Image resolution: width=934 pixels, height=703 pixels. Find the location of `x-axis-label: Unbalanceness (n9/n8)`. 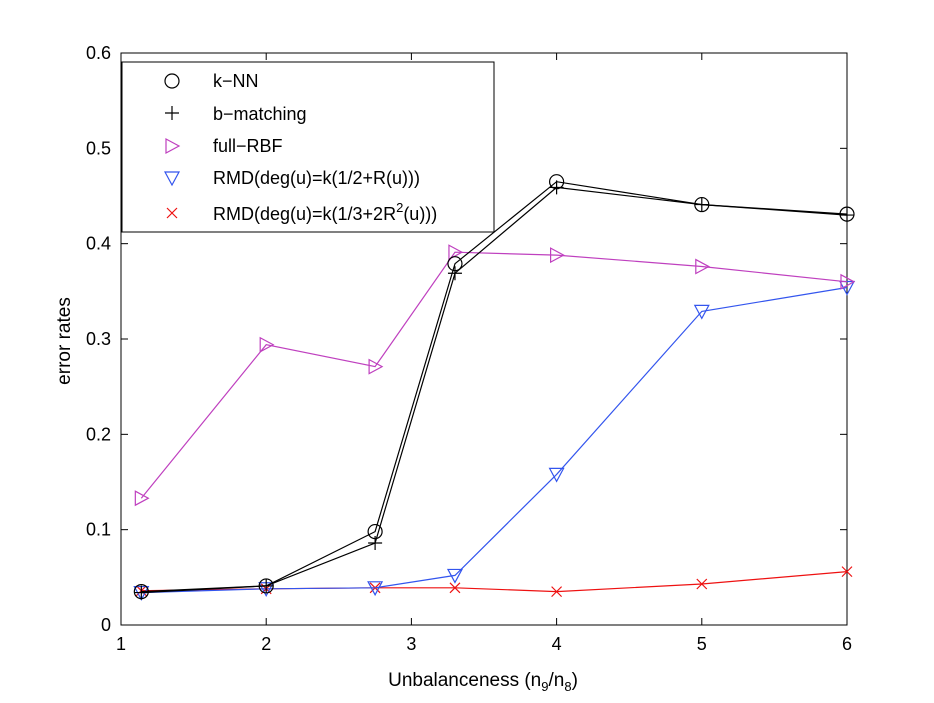

x-axis-label: Unbalanceness (n9/n8) is located at coordinates (483, 682).